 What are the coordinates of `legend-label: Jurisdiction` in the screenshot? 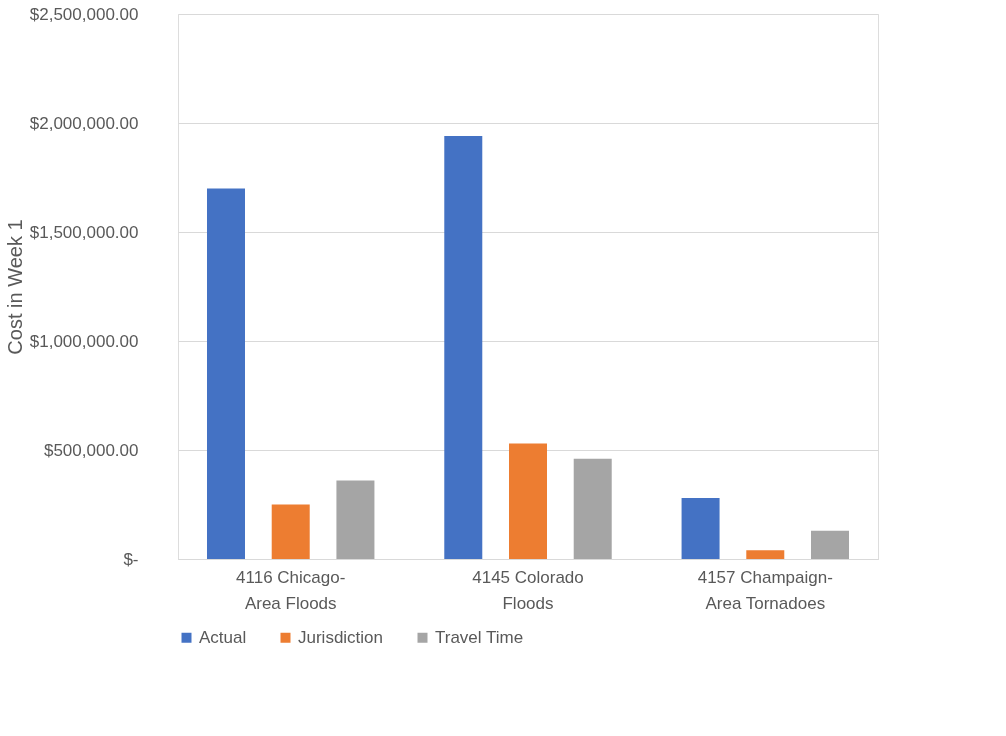 It's located at (341, 637).